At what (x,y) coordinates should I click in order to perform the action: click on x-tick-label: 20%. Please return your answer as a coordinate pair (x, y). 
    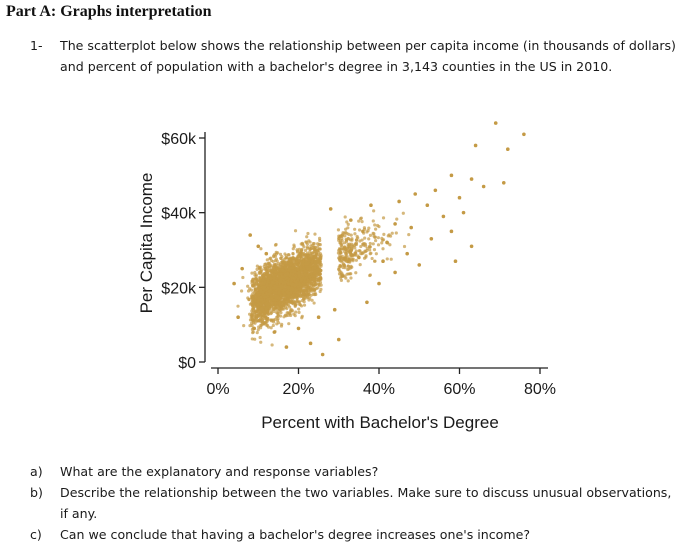
    Looking at the image, I should click on (298, 389).